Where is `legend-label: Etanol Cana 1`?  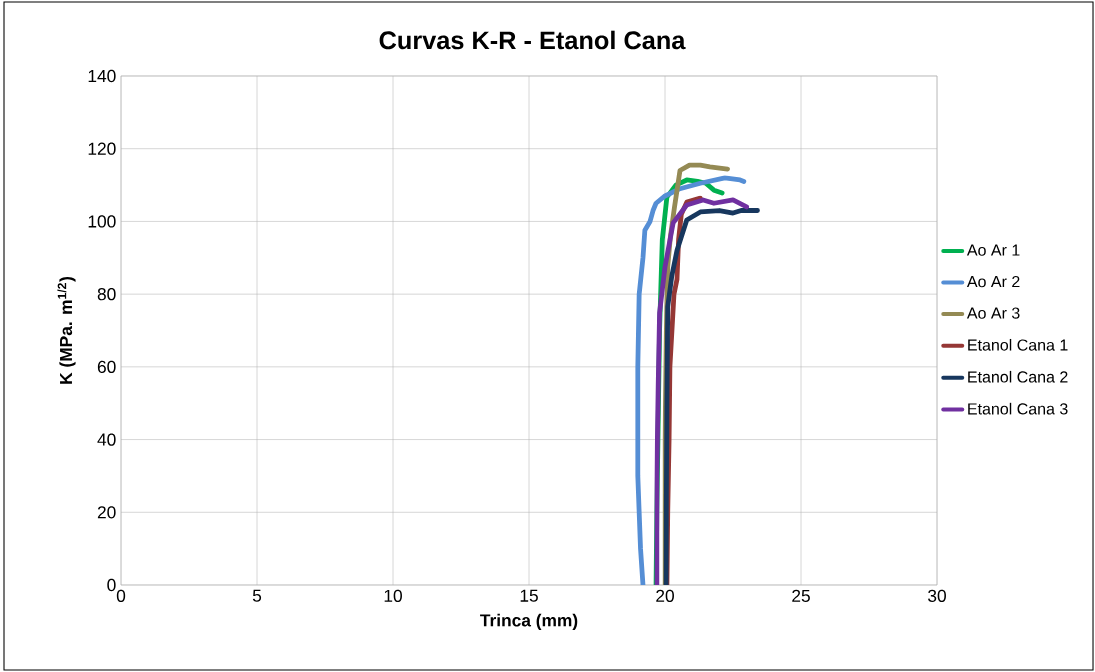 legend-label: Etanol Cana 1 is located at coordinates (1018, 344).